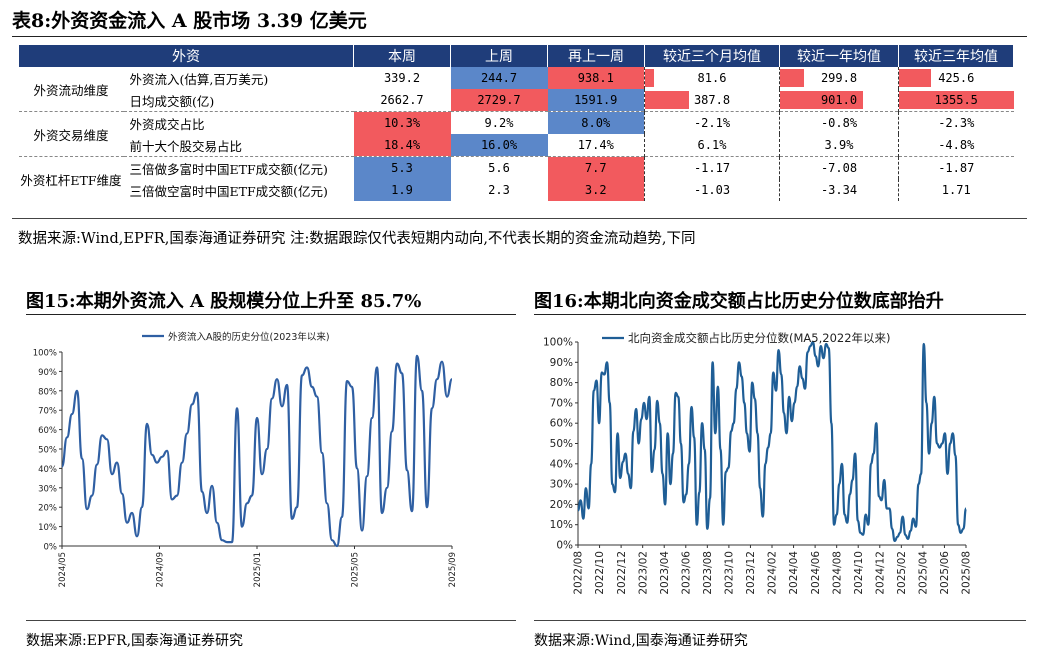 This screenshot has height=654, width=1045. Describe the element at coordinates (596, 122) in the screenshot. I see `cell-prev-week: 8.0%` at that location.